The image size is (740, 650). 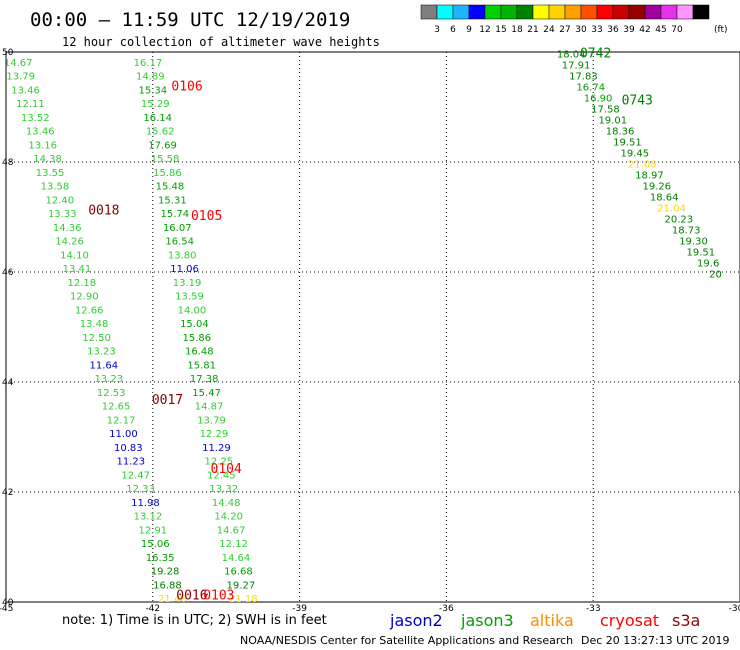 What do you see at coordinates (157, 118) in the screenshot?
I see `wave-height-value: 16.14` at bounding box center [157, 118].